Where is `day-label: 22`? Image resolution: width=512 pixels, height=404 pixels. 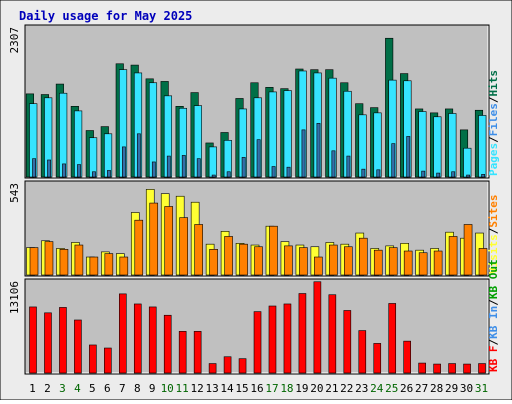
day-label: 22 is located at coordinates (346, 388).